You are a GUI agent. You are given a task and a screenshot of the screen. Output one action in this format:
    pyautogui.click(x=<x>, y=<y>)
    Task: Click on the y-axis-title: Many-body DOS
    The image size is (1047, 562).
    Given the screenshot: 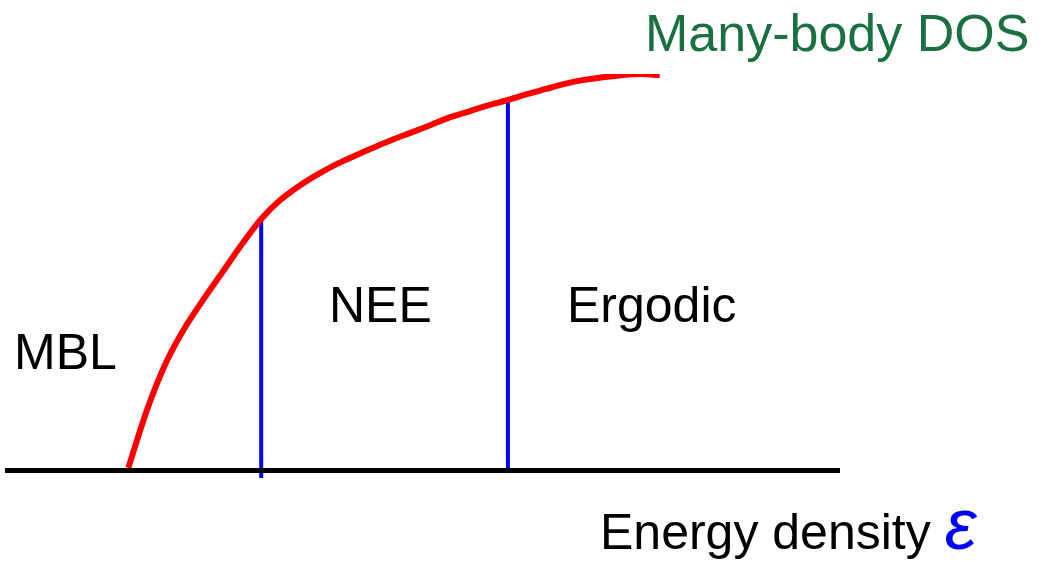 What is the action you would take?
    pyautogui.click(x=837, y=33)
    